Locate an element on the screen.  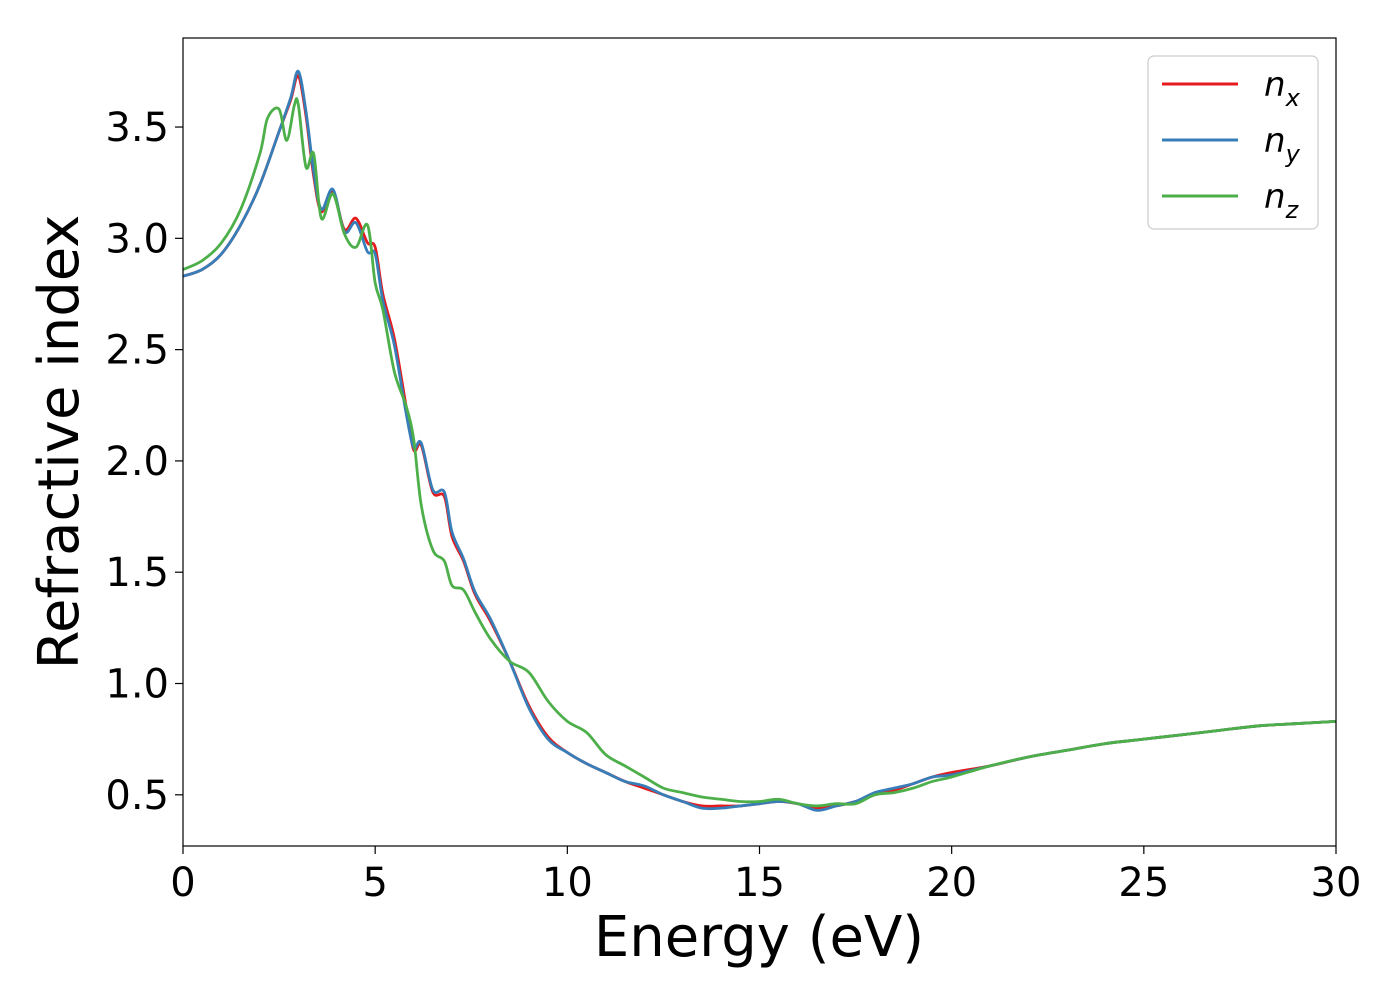
y-tick-label: 2.5 is located at coordinates (137, 351).